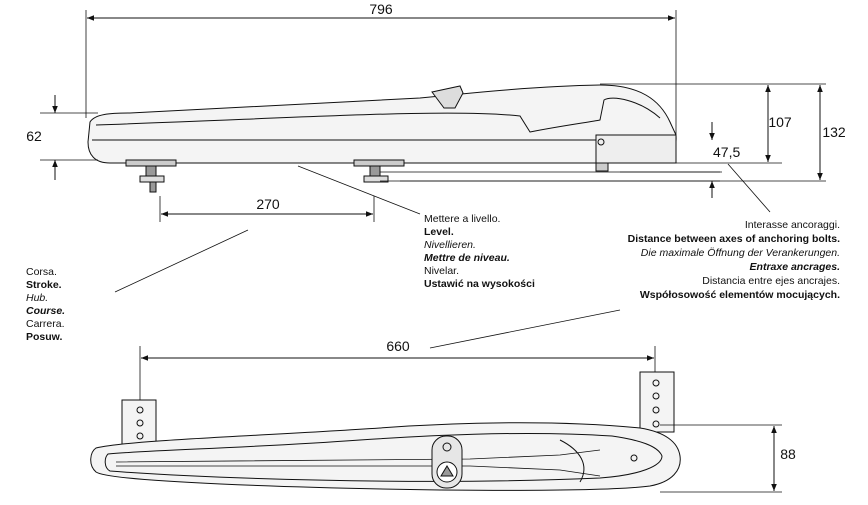 This screenshot has width=868, height=505. I want to click on top-front-pin, so click(634, 458).